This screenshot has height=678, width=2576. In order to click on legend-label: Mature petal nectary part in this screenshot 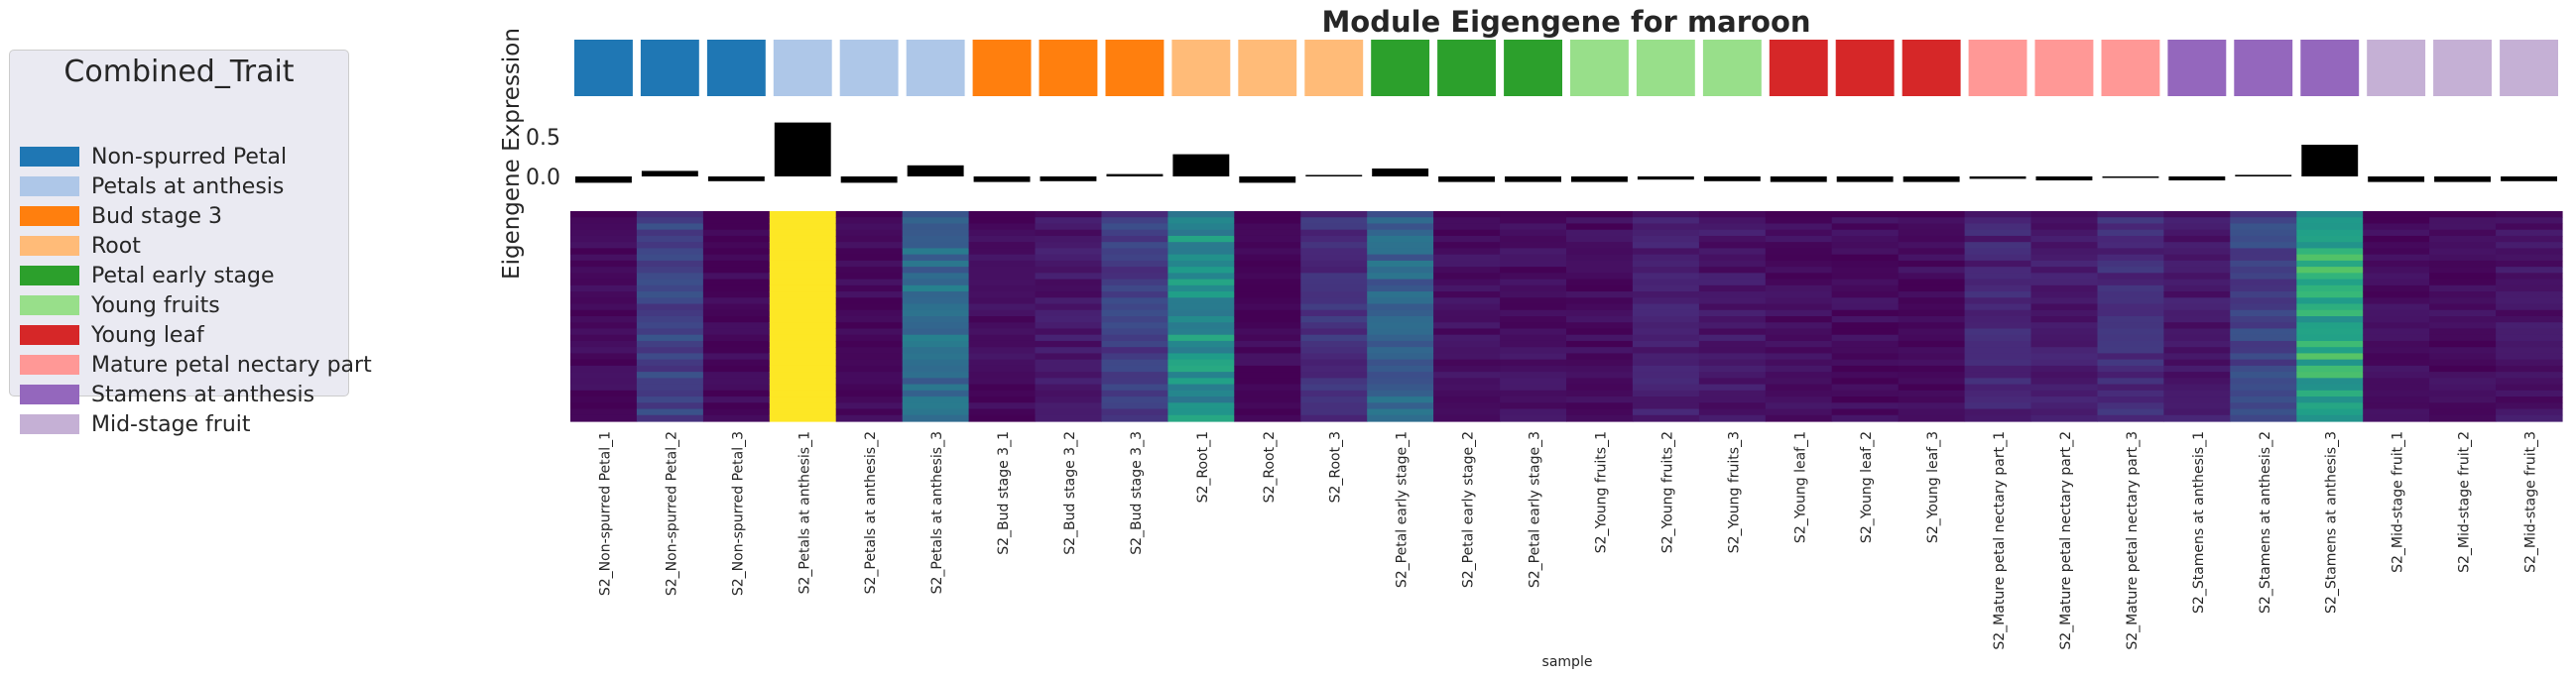, I will do `click(231, 365)`.